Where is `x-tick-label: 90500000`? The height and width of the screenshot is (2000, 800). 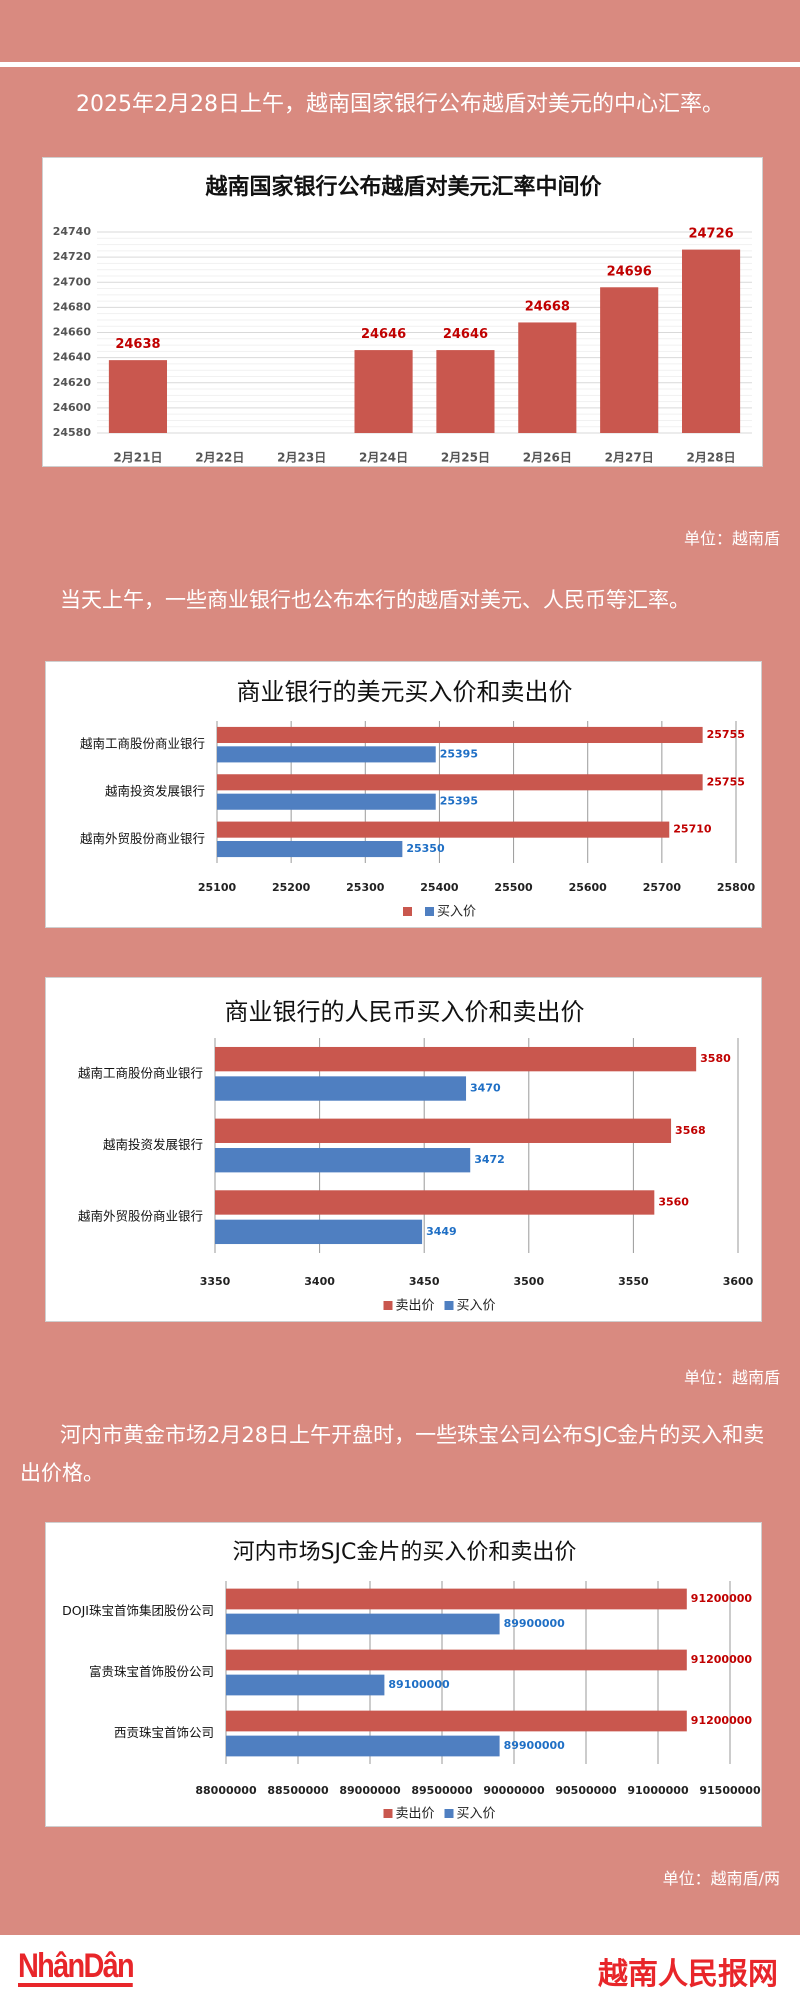
x-tick-label: 90500000 is located at coordinates (586, 1790).